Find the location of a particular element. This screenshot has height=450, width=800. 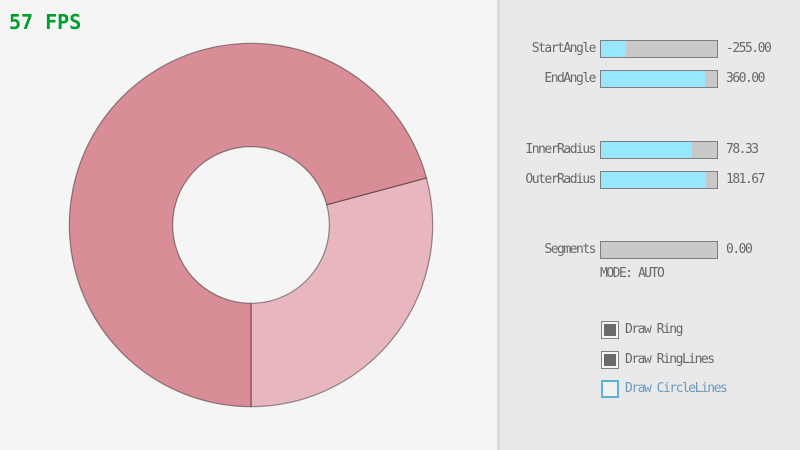

checkbox-row-draw-circlelines: Draw CircleLines is located at coordinates (650, 389).